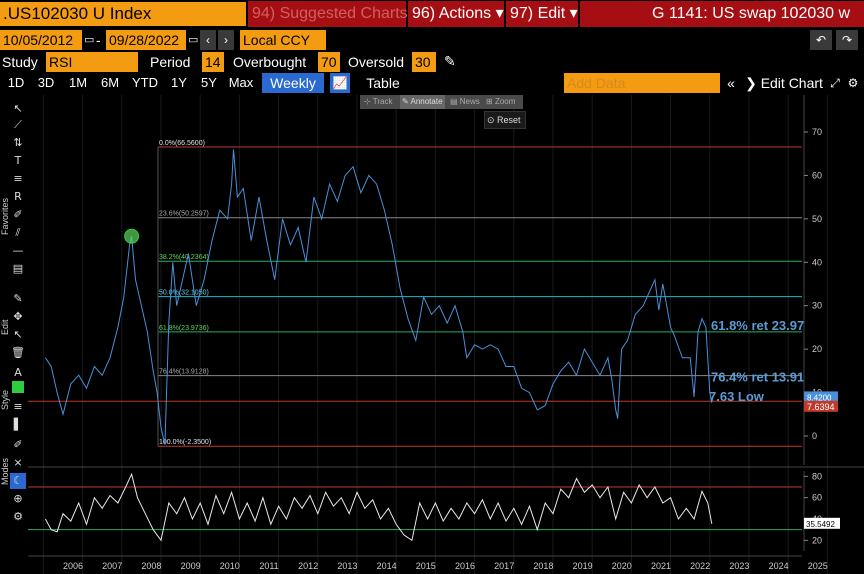 This screenshot has height=574, width=864. I want to click on x-tick-label: 2021, so click(661, 566).